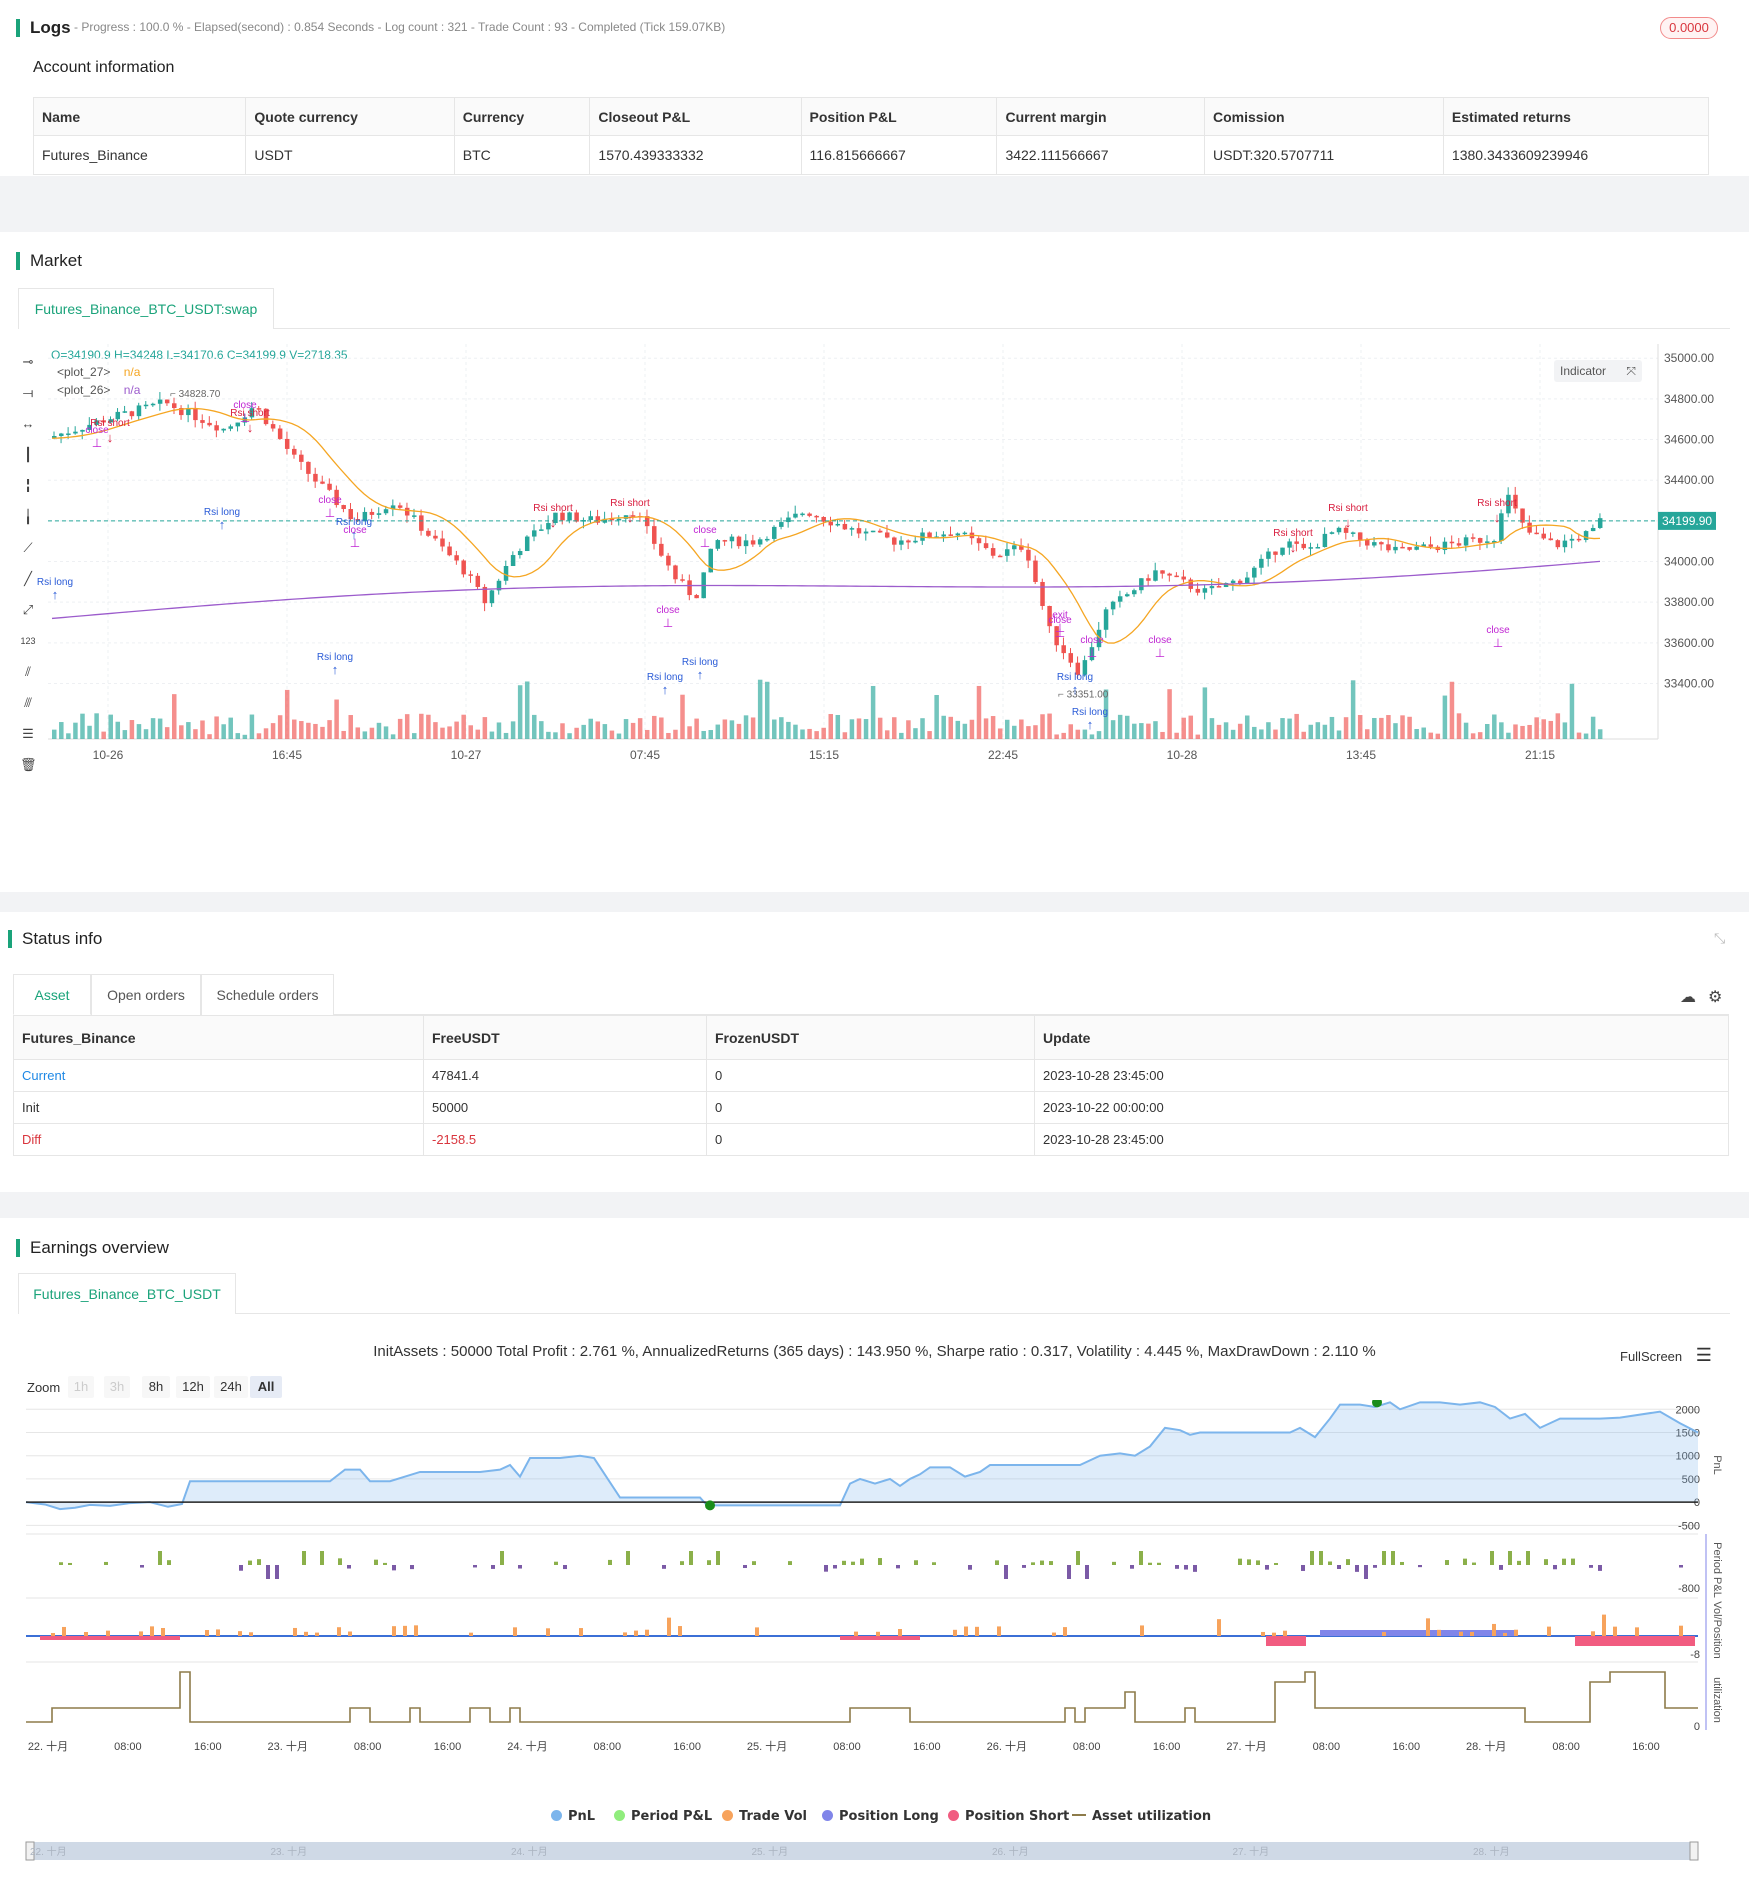  I want to click on fullscreen-button: FullScreen ☰, so click(1666, 1355).